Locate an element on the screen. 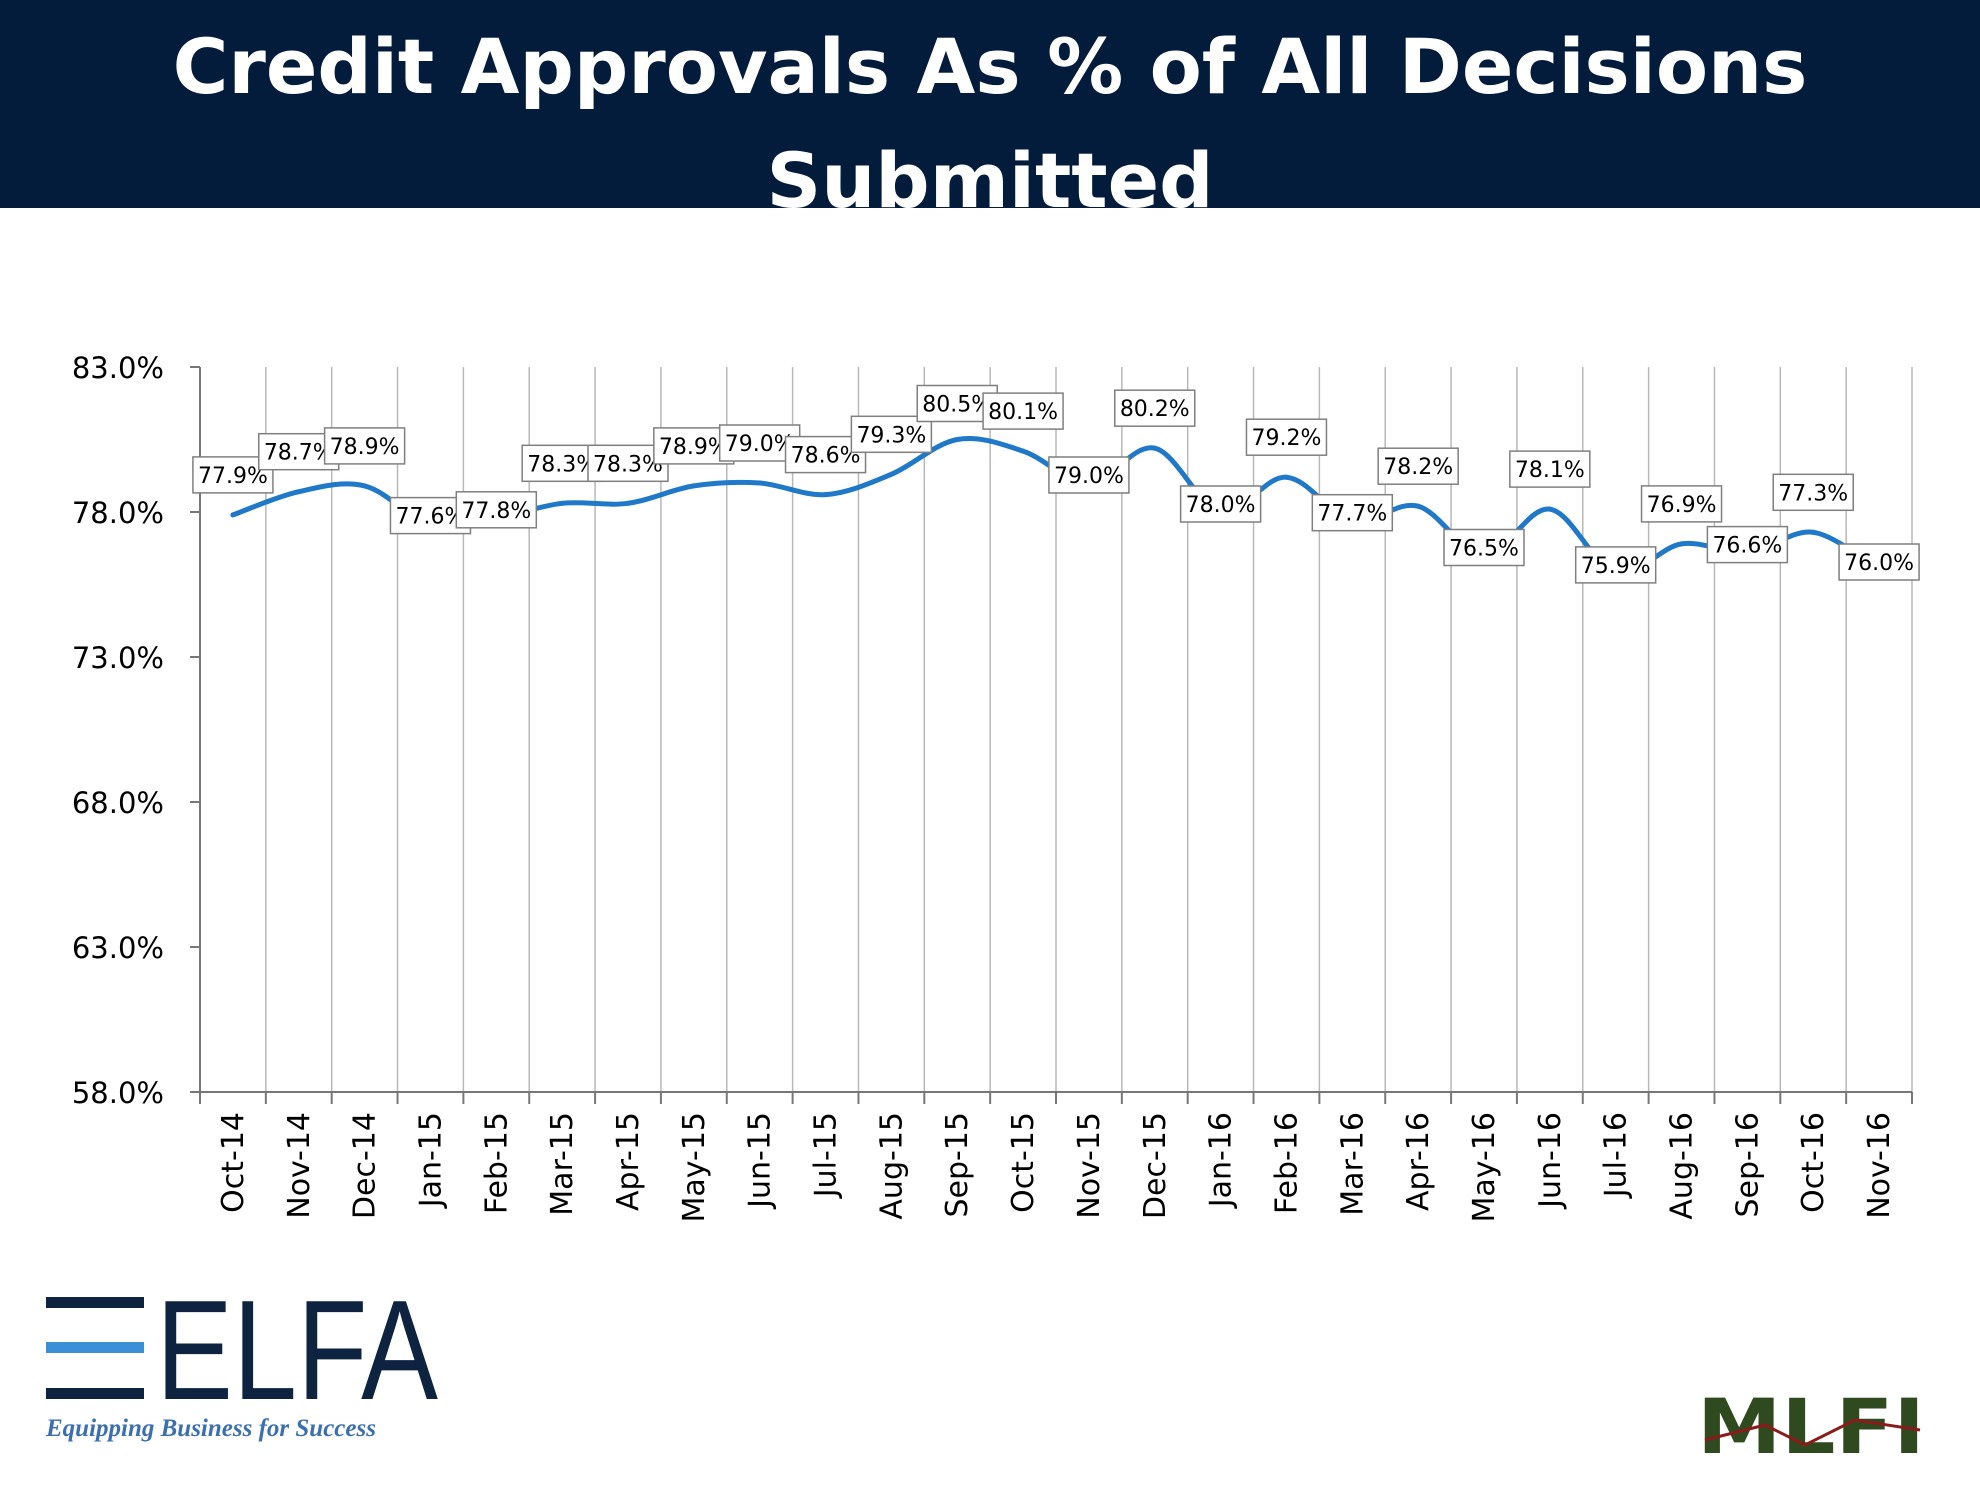 This screenshot has height=1485, width=1980. x-tick-label: Feb-16 is located at coordinates (1286, 1163).